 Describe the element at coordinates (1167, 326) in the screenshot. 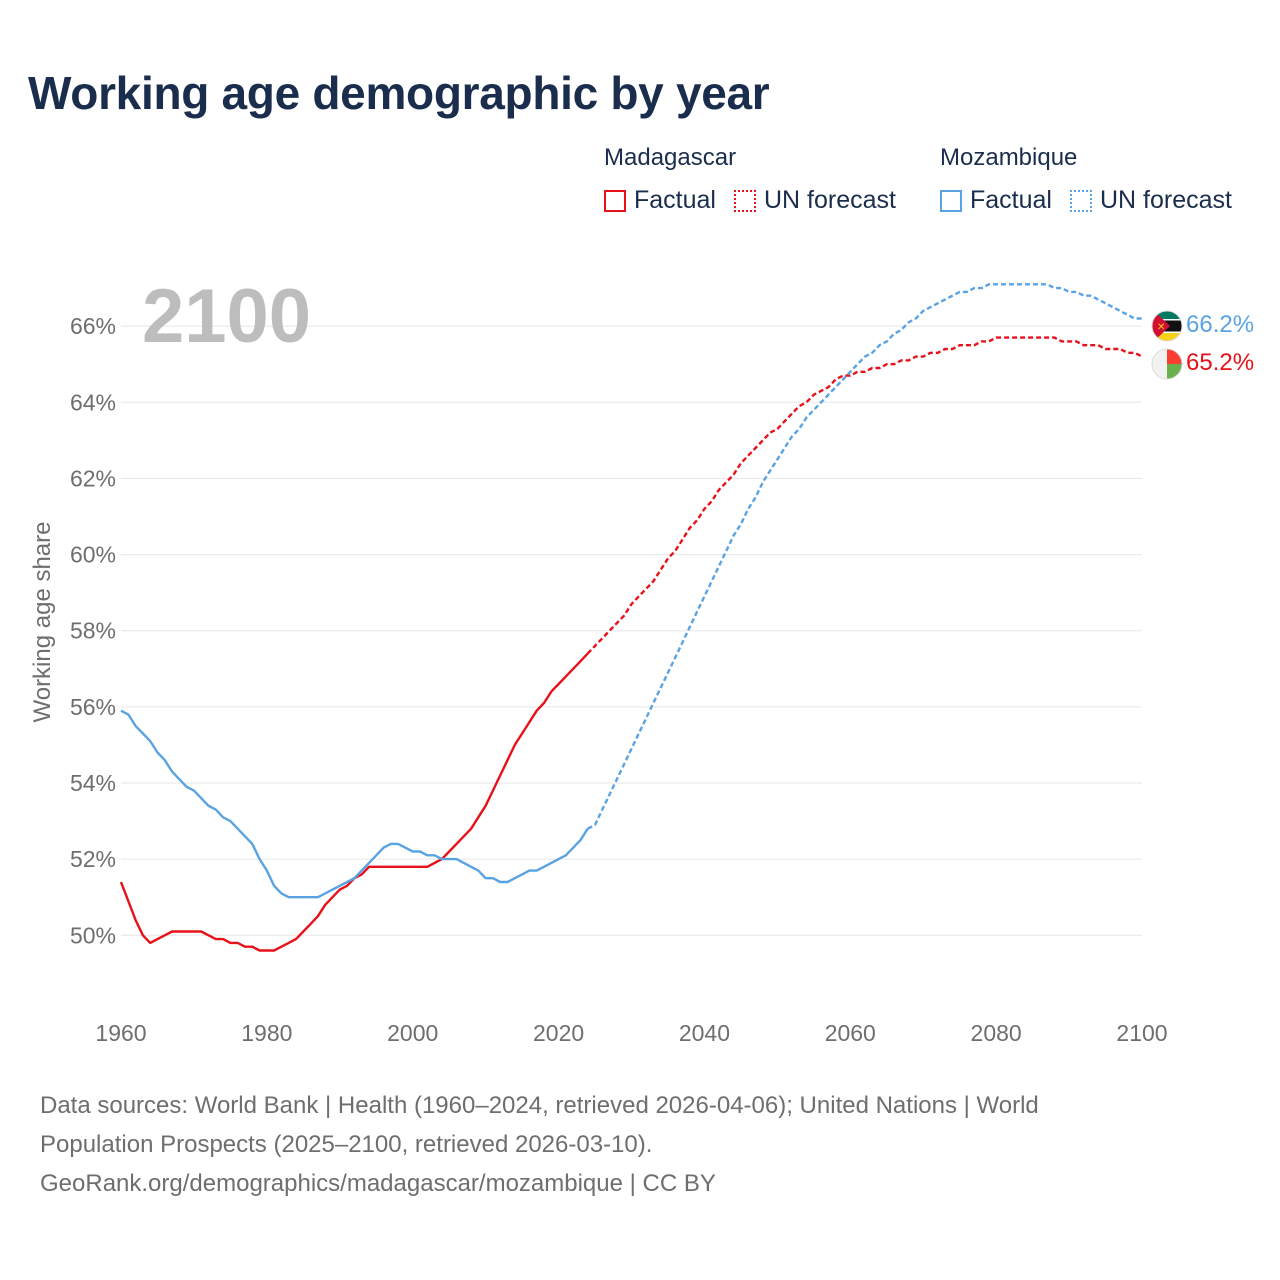

I see `mozambique-flag: ✕` at that location.